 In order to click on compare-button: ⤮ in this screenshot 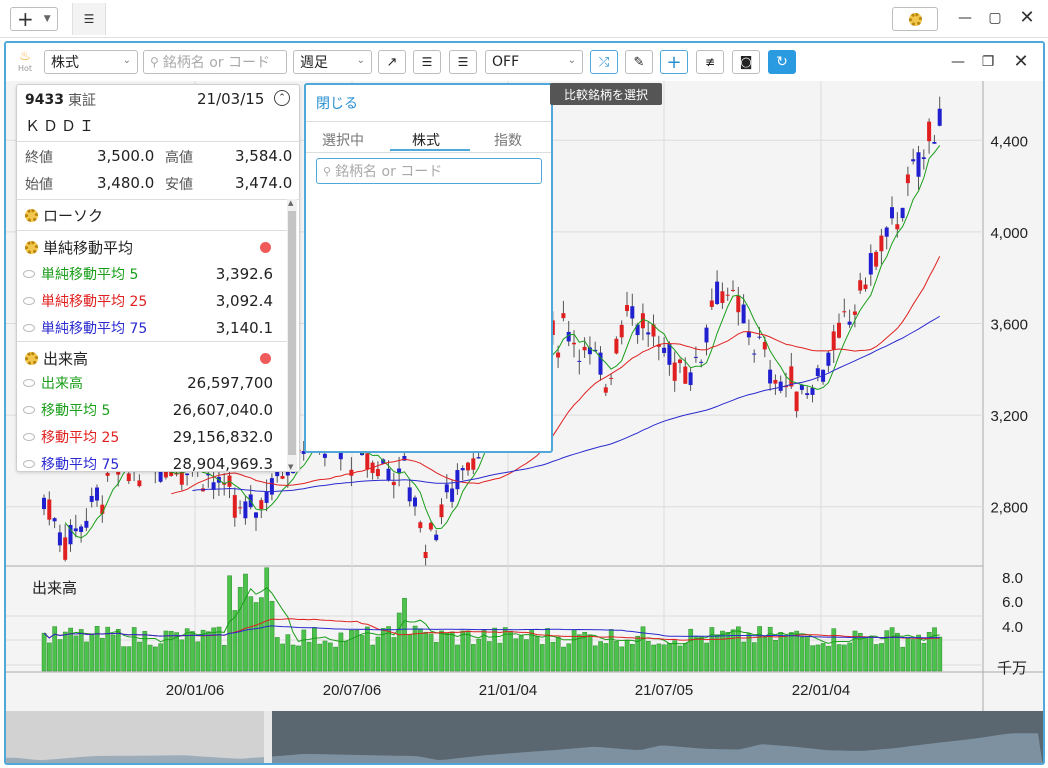, I will do `click(604, 62)`.